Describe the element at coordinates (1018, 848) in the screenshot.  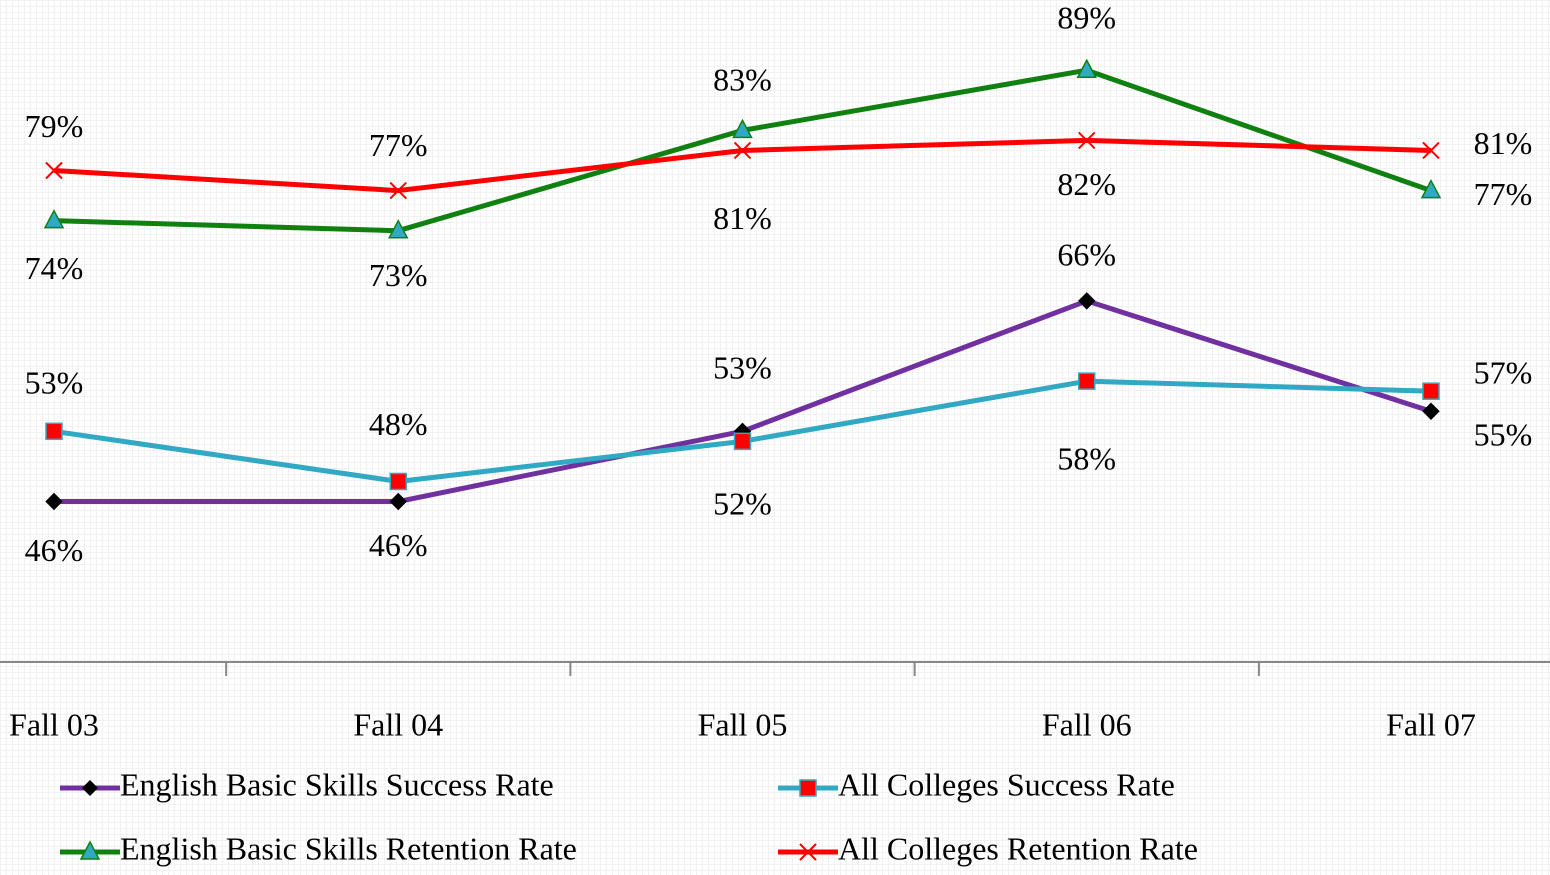
I see `legend-label: All Colleges Retention Rate` at that location.